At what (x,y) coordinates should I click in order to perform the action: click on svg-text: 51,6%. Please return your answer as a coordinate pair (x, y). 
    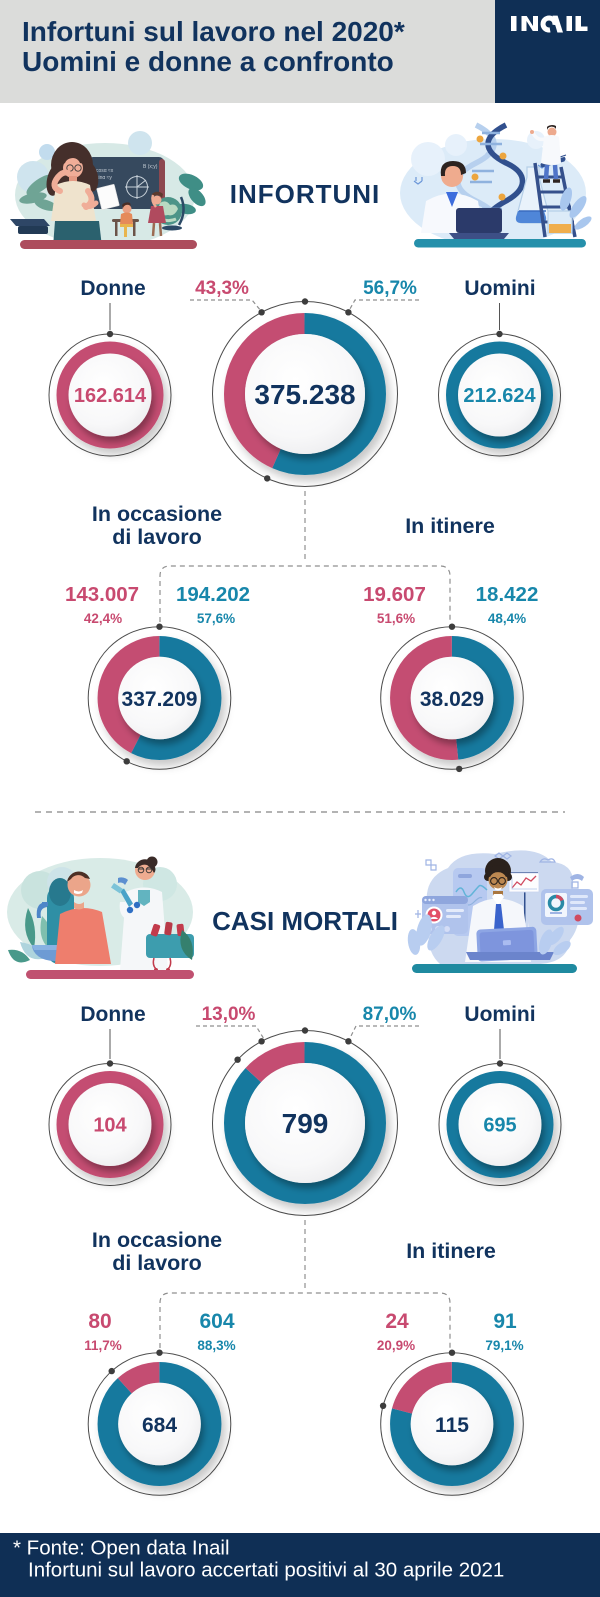
    Looking at the image, I should click on (396, 618).